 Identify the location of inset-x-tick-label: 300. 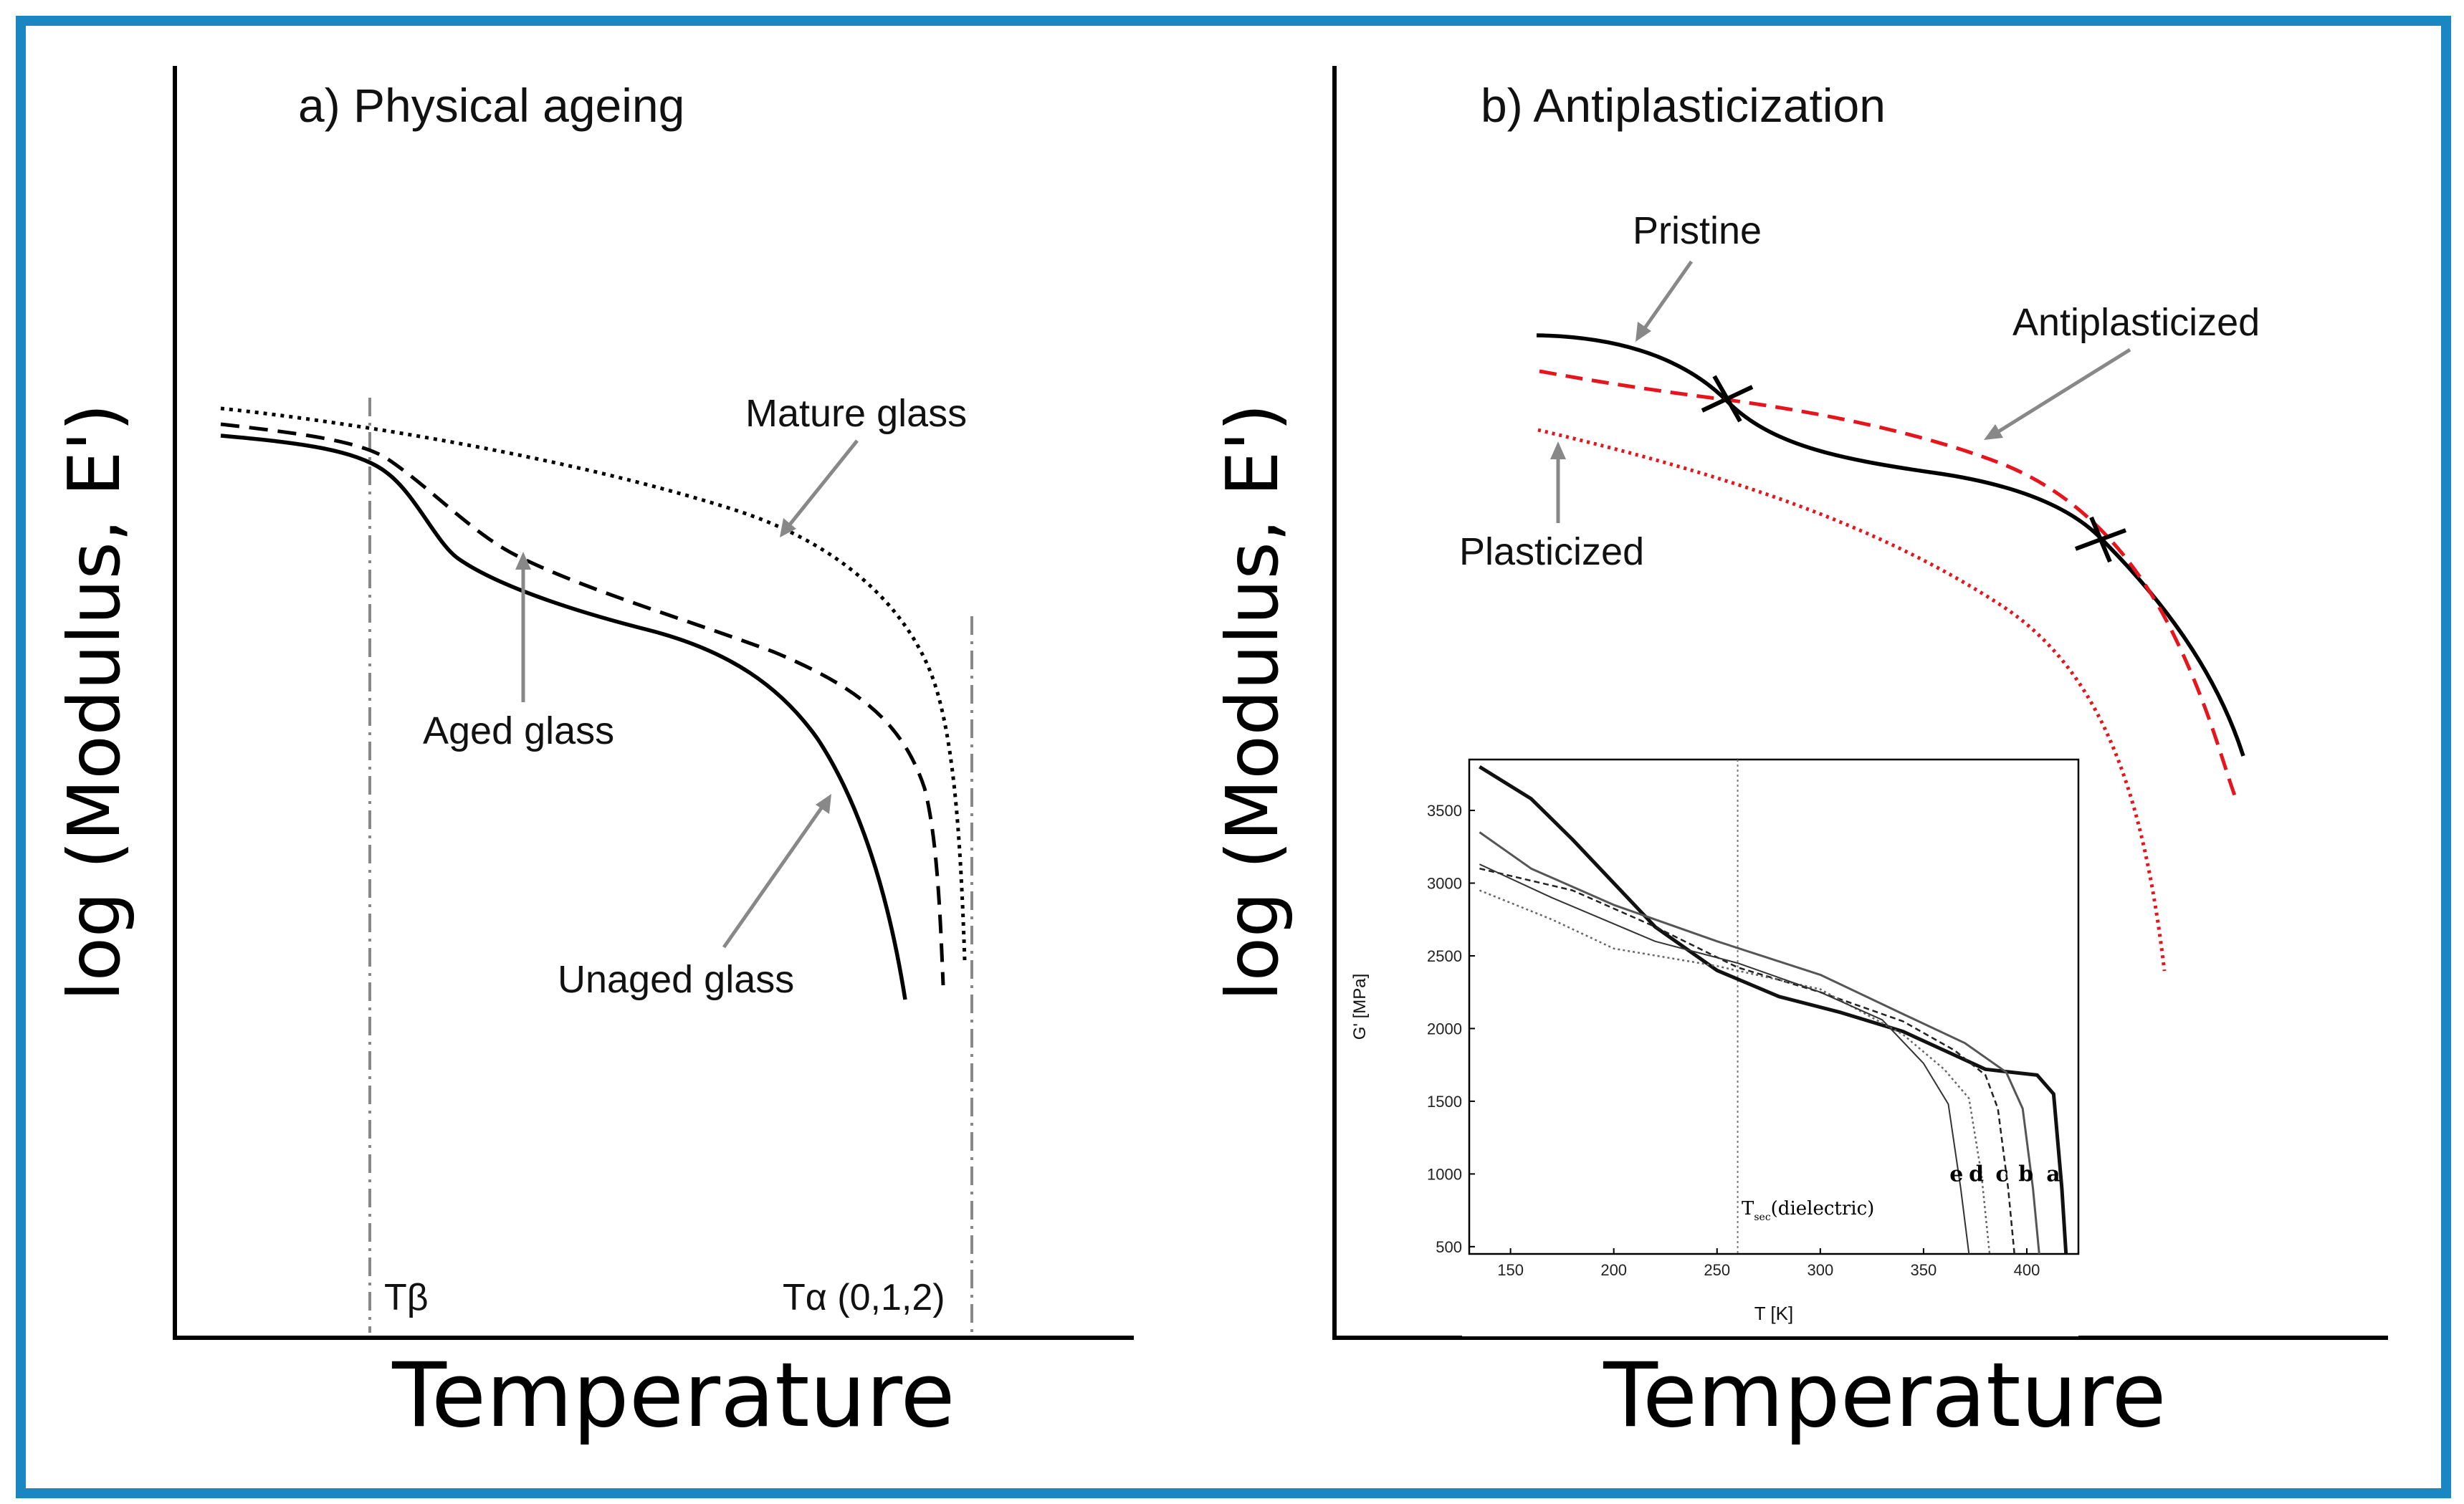
(1820, 1270).